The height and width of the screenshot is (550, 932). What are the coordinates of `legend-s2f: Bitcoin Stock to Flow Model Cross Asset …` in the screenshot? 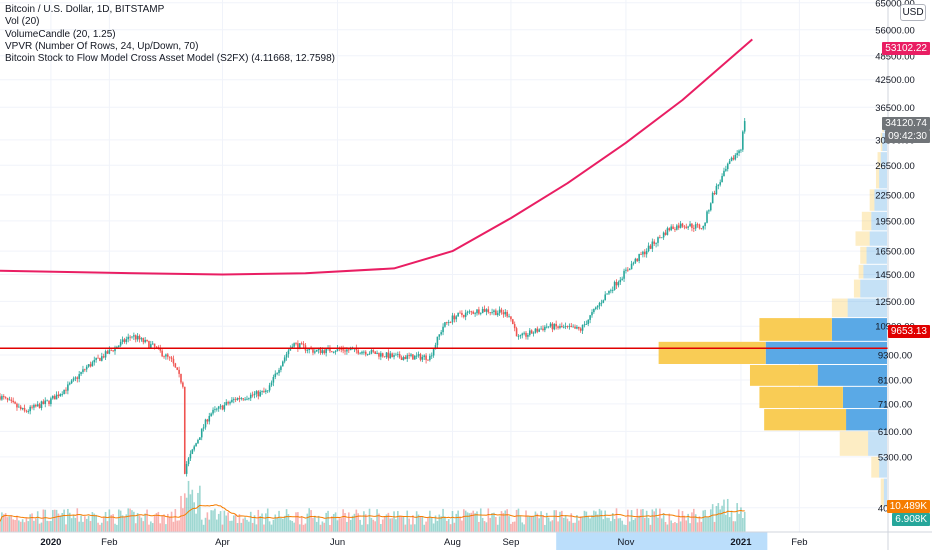 It's located at (170, 59).